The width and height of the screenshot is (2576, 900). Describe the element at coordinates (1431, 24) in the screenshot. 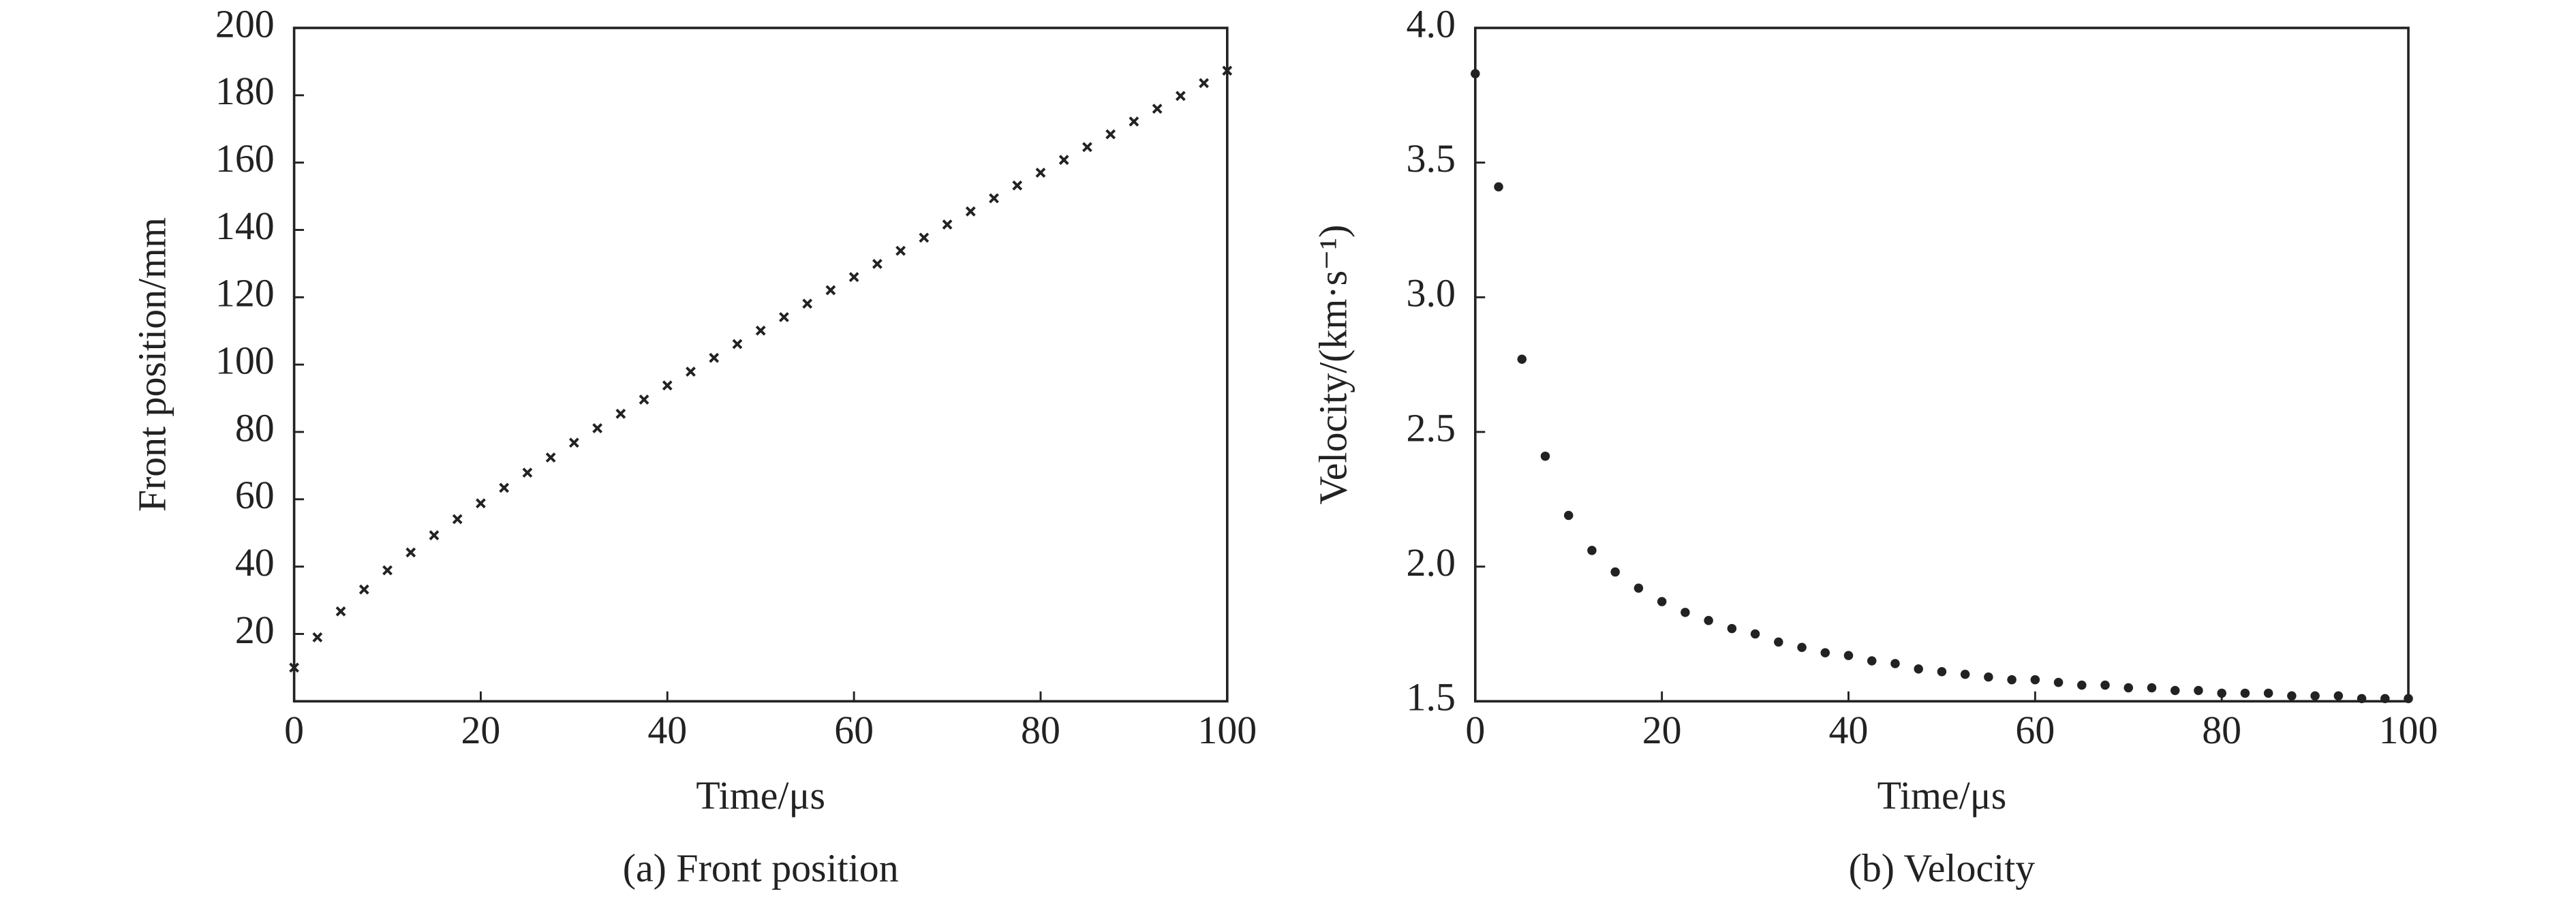

I see `y-tick-label: 4.0` at that location.